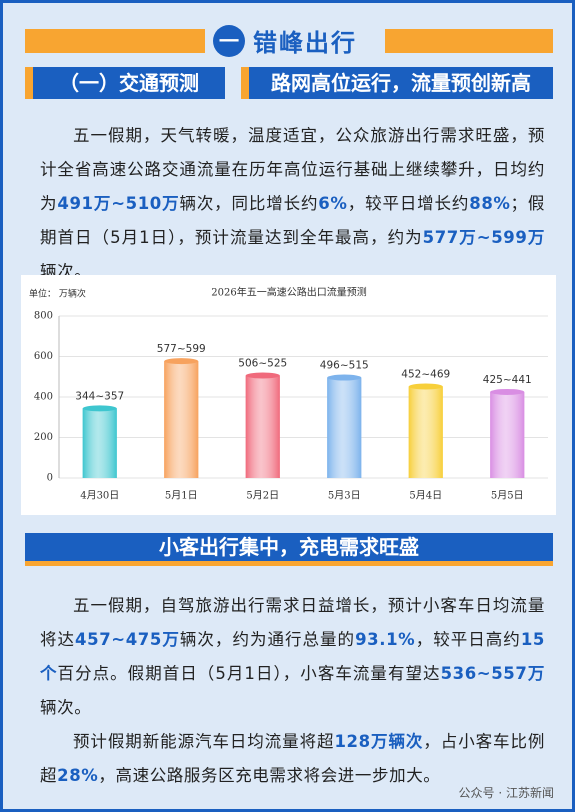  I want to click on highlight: 28%, so click(78, 775).